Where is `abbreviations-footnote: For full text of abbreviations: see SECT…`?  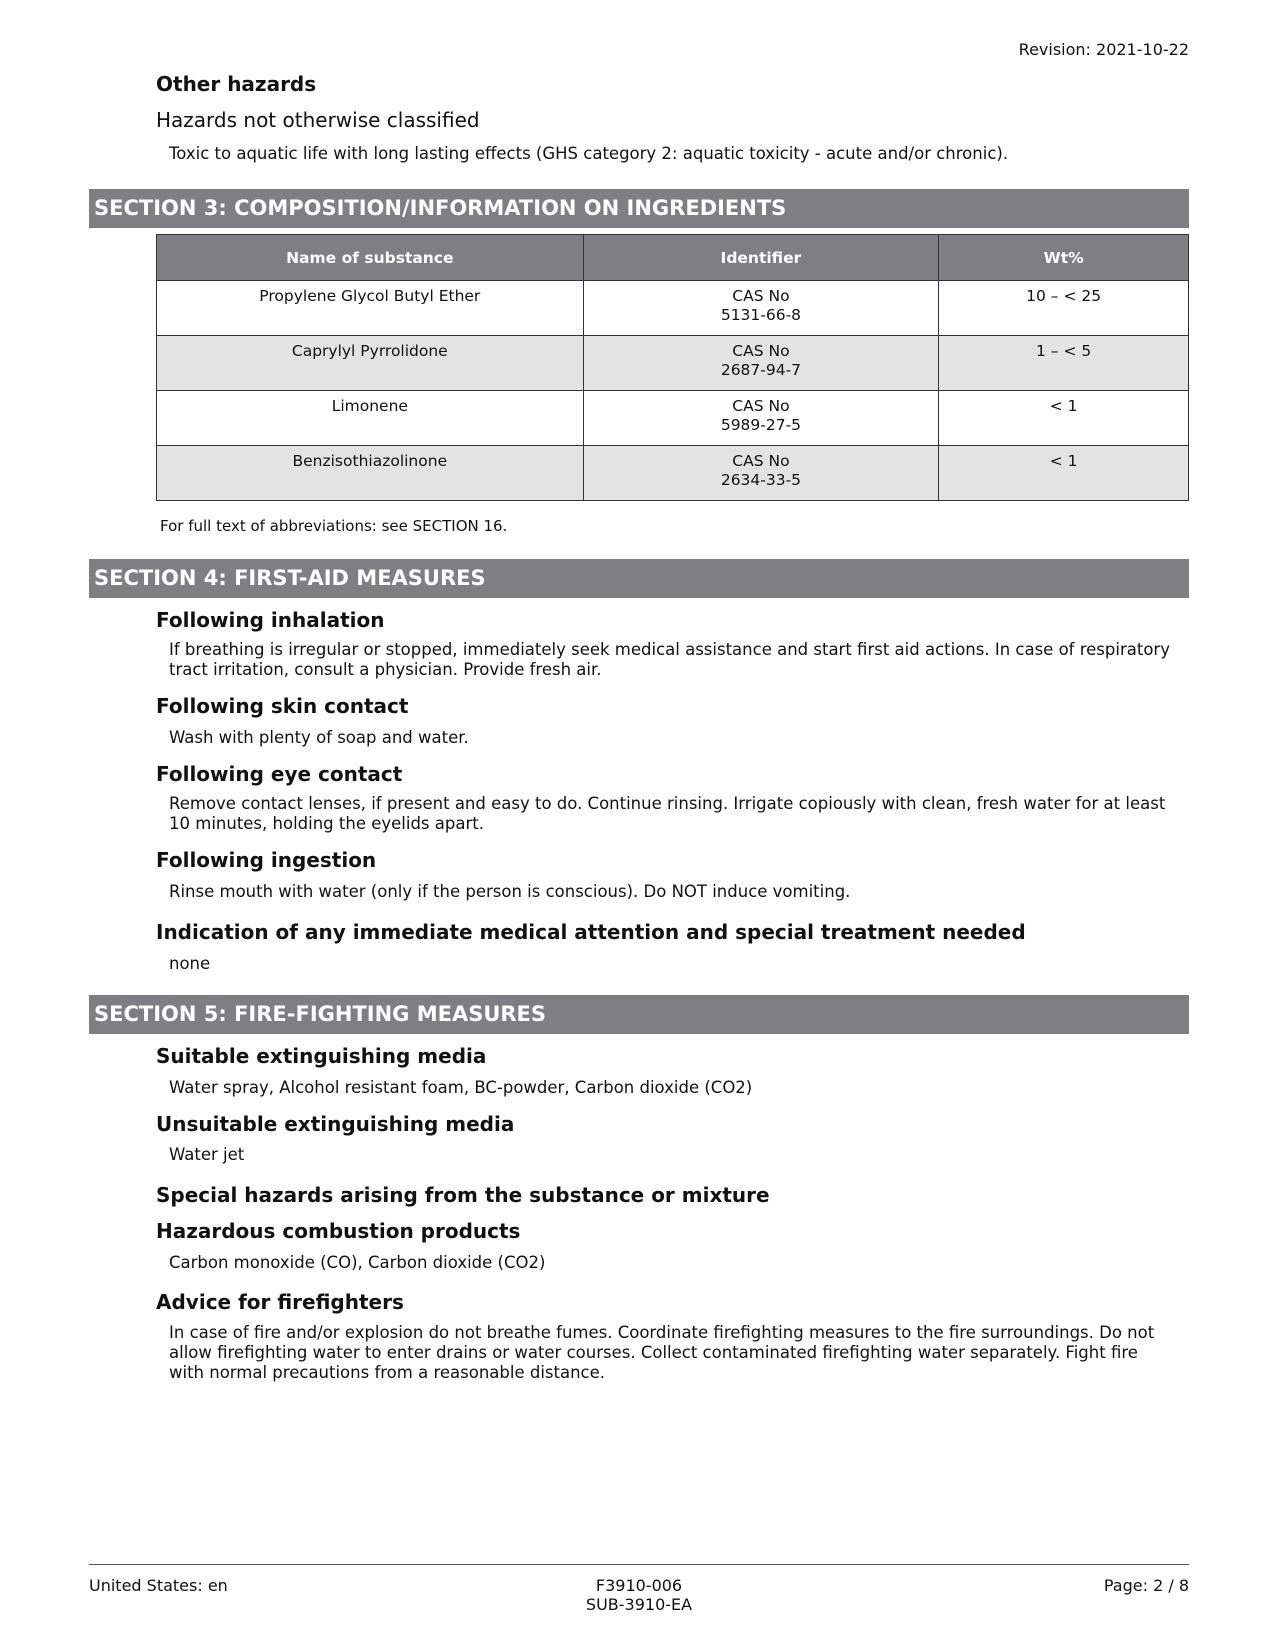
abbreviations-footnote: For full text of abbreviations: see SECT… is located at coordinates (334, 526).